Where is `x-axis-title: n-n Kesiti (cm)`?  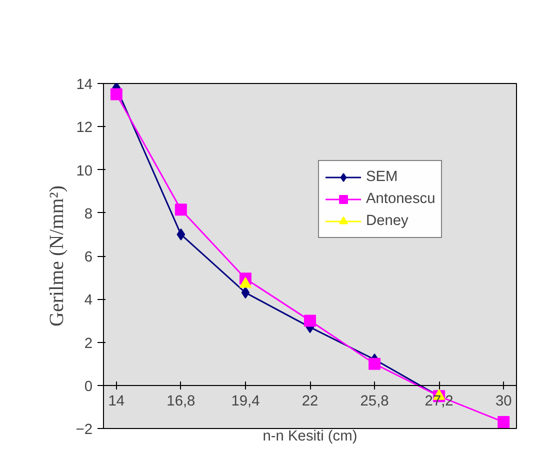 x-axis-title: n-n Kesiti (cm) is located at coordinates (310, 436).